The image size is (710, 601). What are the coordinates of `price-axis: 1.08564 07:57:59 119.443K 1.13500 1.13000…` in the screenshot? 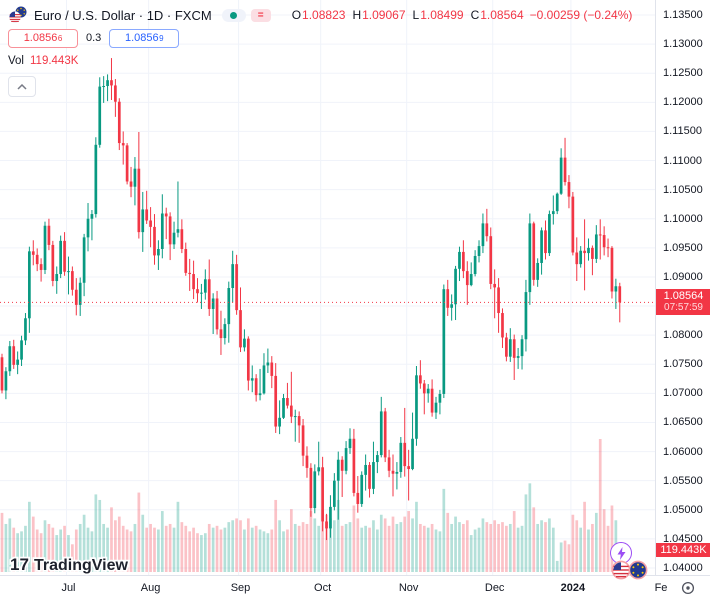 It's located at (682, 287).